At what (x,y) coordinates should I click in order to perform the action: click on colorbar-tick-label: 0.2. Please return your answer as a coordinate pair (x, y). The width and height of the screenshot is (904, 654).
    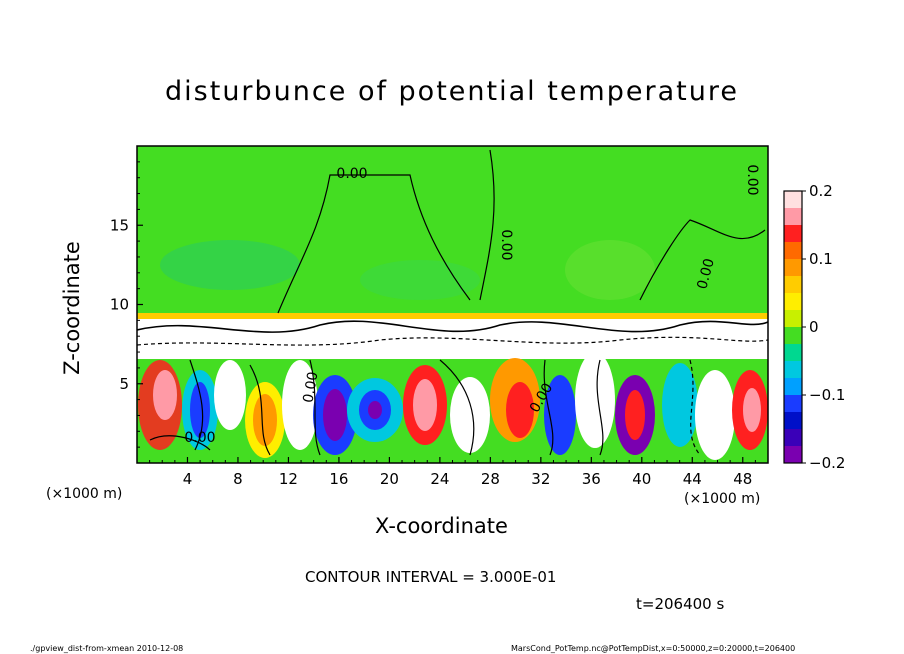
    Looking at the image, I should click on (821, 191).